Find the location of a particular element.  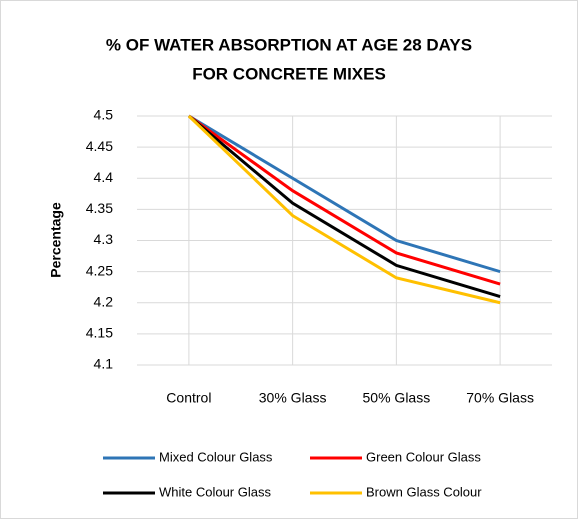

x-tick-label: 30% Glass is located at coordinates (293, 398).